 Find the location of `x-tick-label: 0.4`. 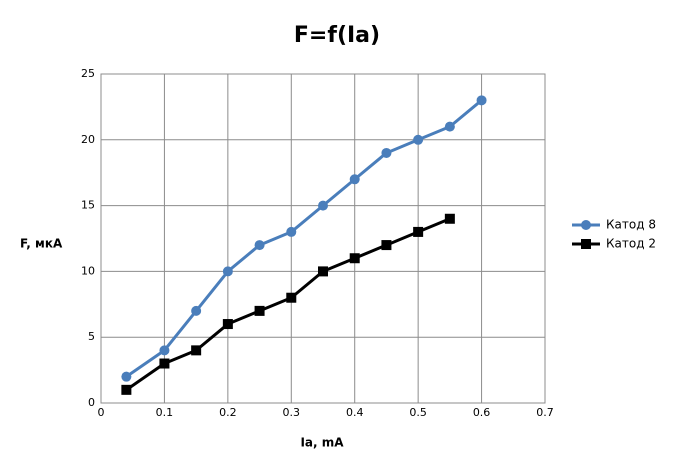

x-tick-label: 0.4 is located at coordinates (355, 412).